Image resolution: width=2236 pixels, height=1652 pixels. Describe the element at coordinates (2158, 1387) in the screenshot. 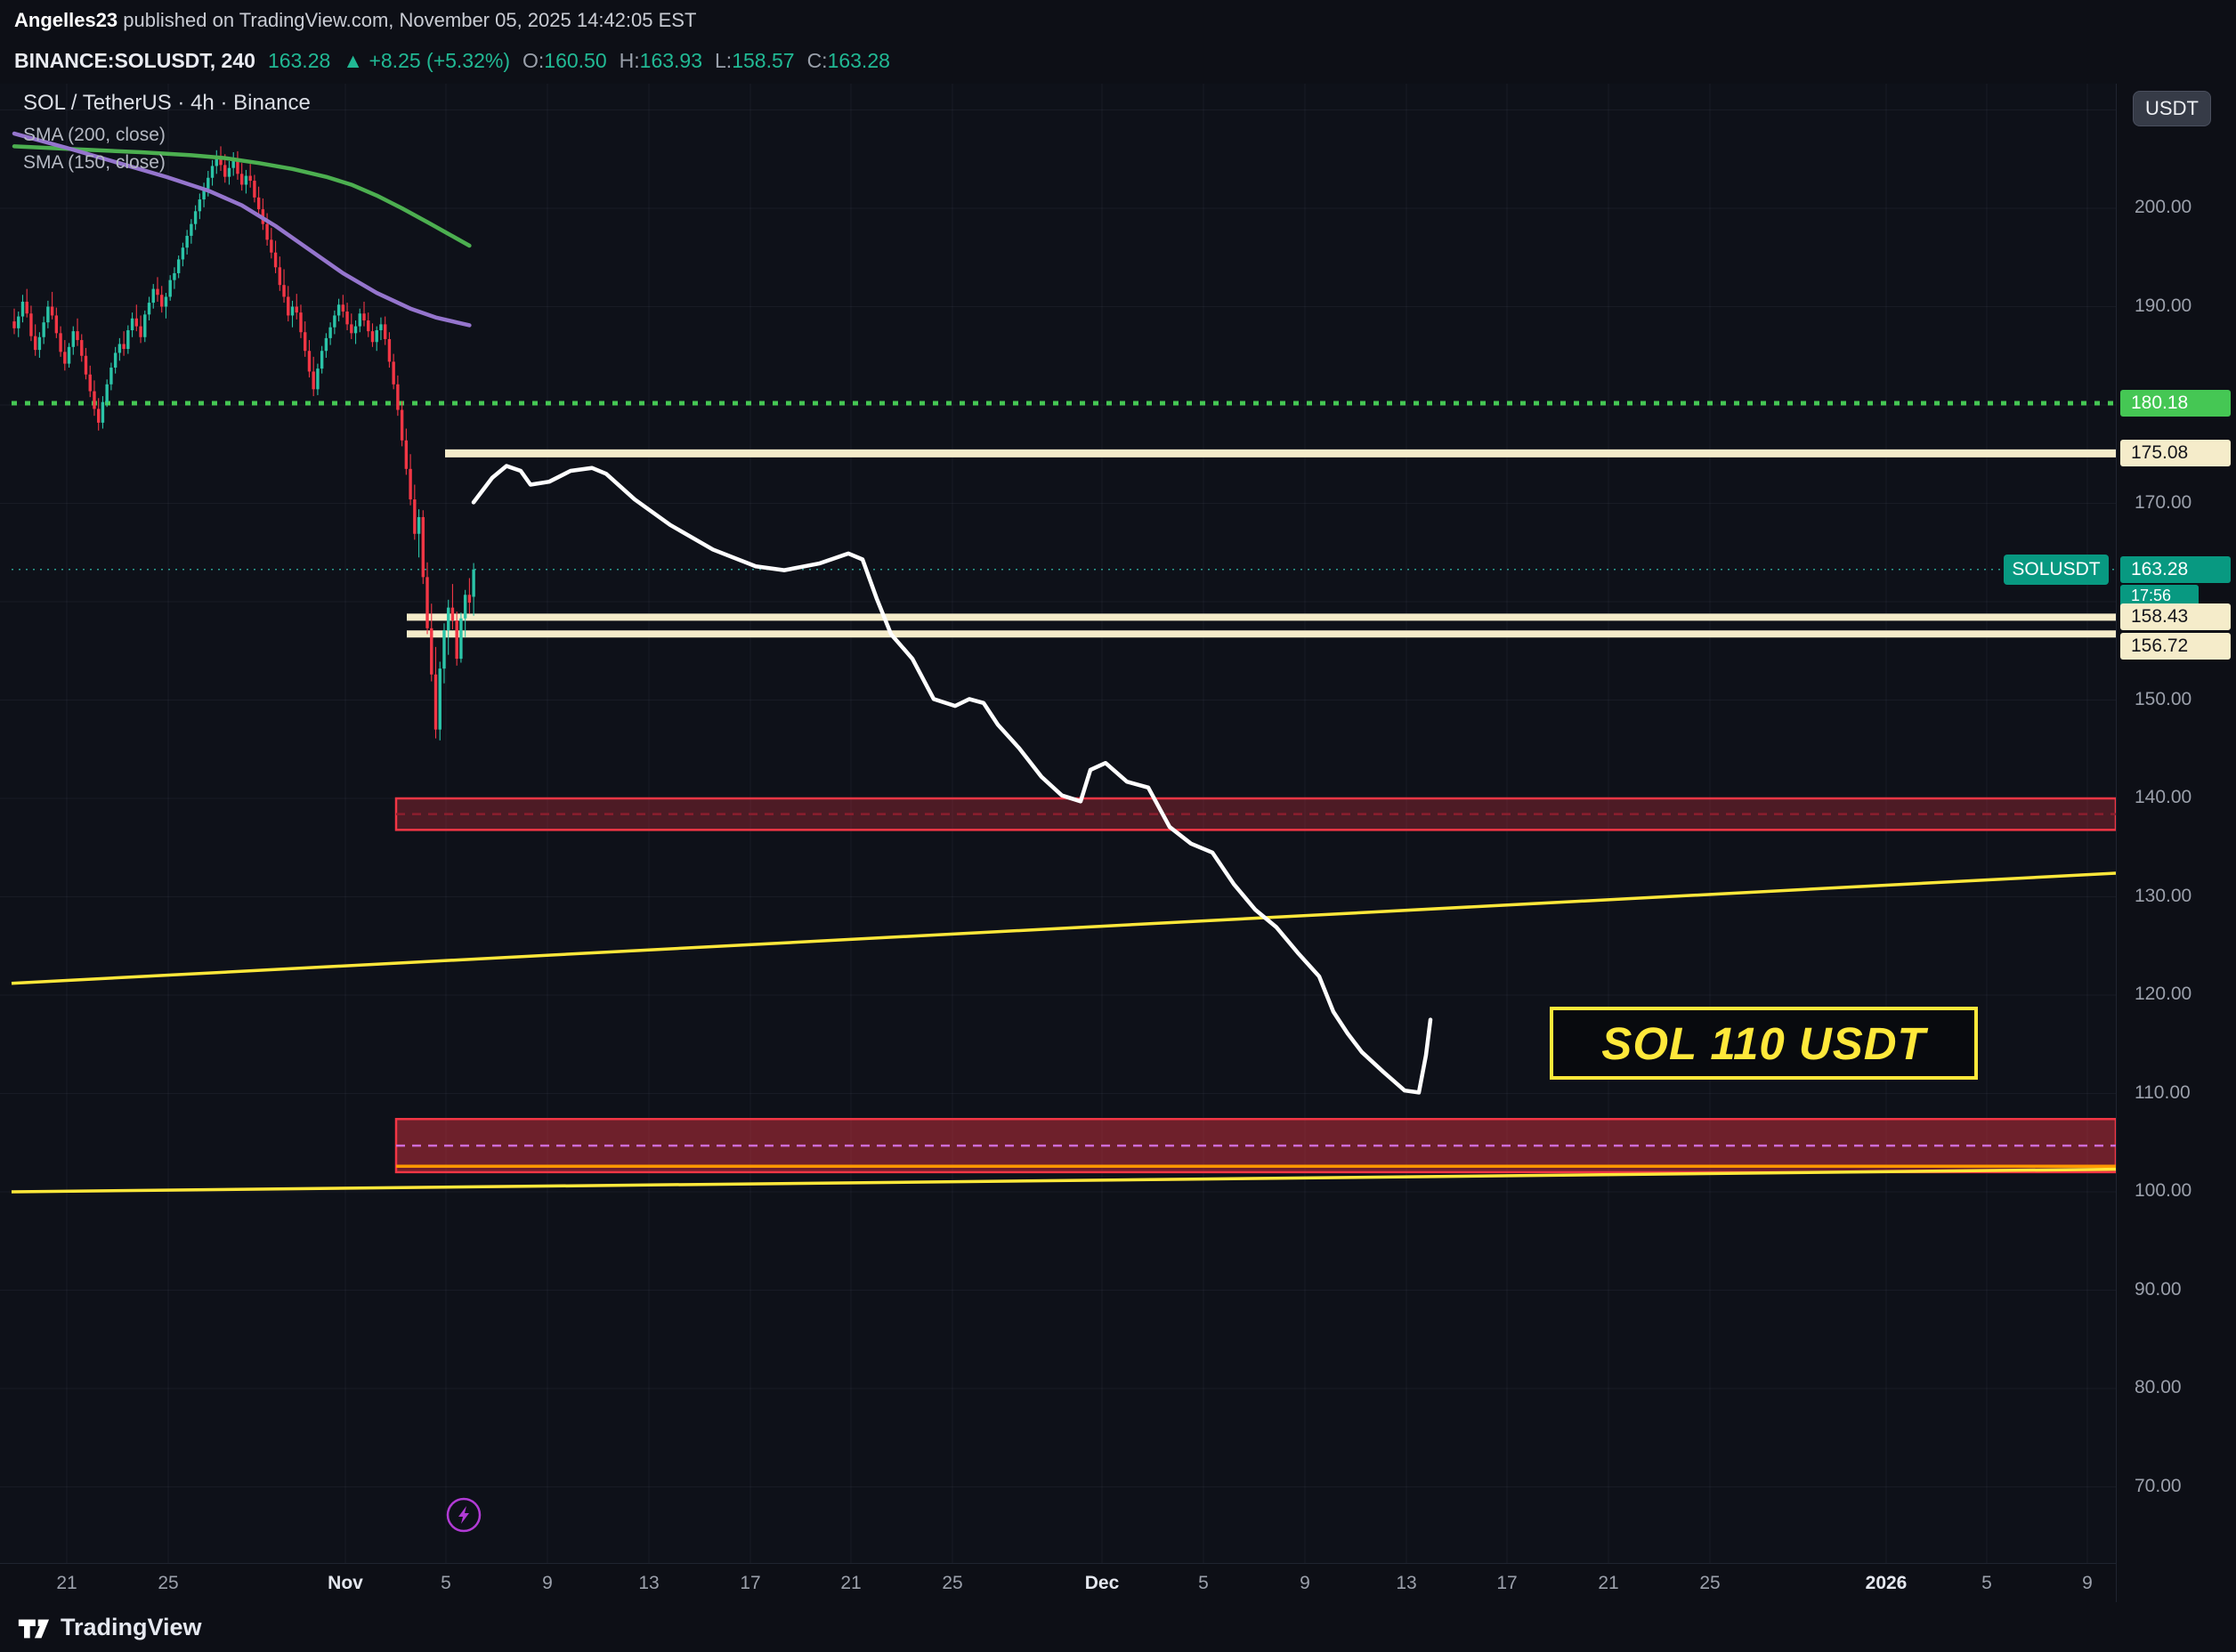

I see `price-tick: 80.00` at that location.